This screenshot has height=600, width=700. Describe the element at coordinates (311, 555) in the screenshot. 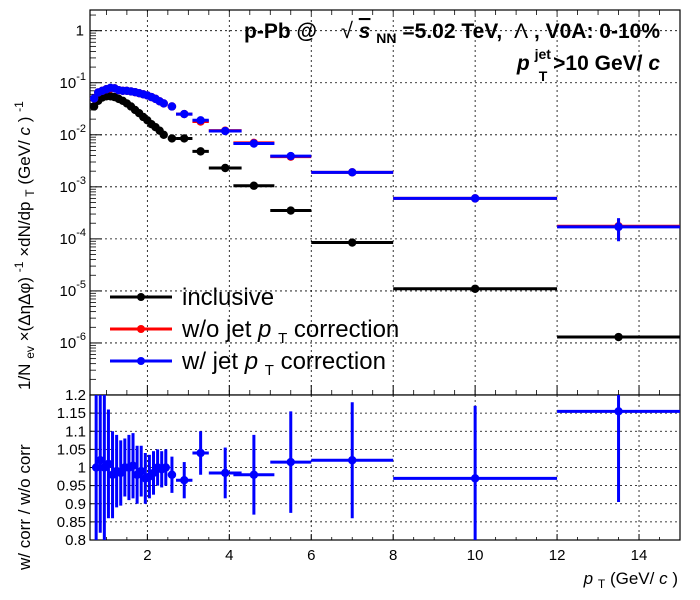

I see `ratio-x-tick-label: 6` at that location.